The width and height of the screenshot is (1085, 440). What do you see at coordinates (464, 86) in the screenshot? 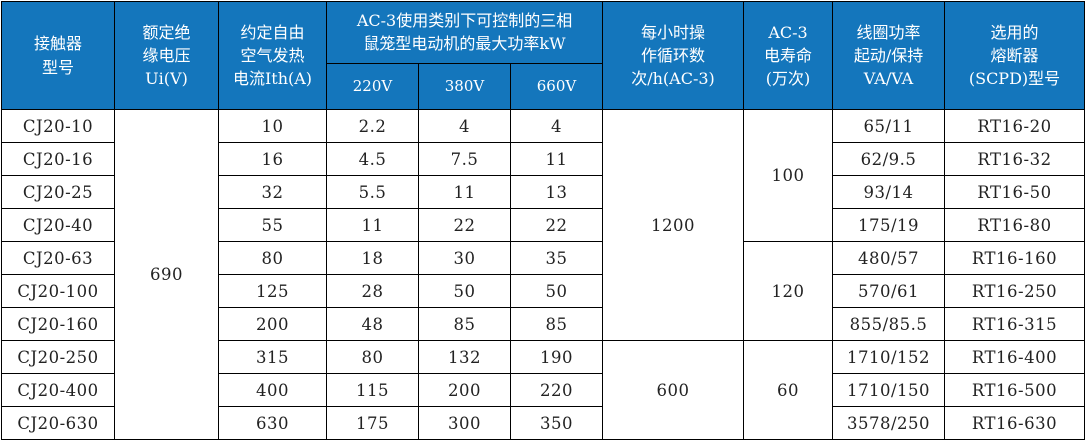
I see `header-380v: 380V` at bounding box center [464, 86].